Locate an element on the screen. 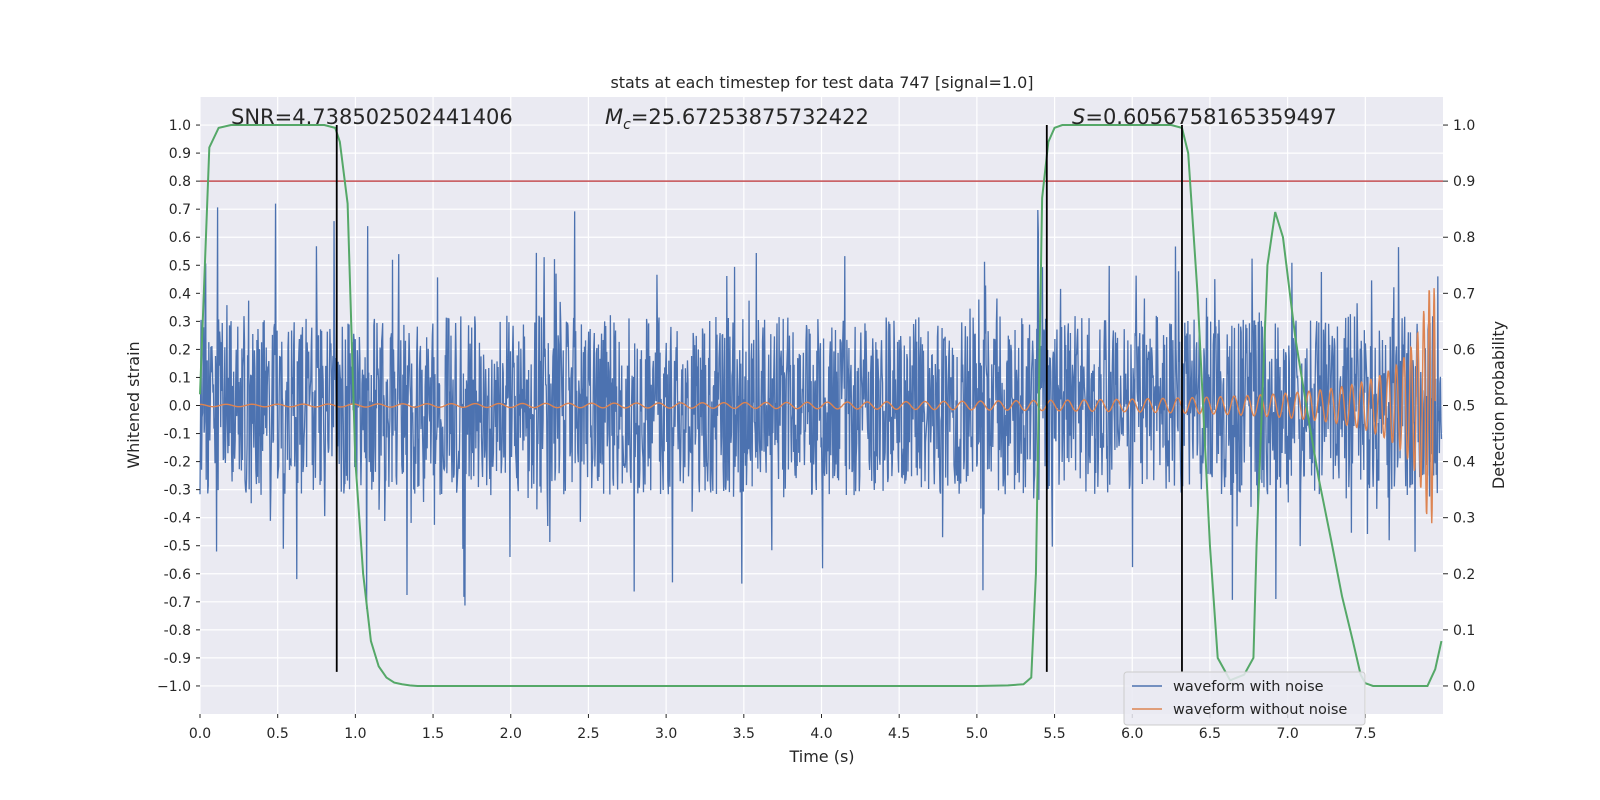  x-tick-label: 7.5 is located at coordinates (1365, 734).